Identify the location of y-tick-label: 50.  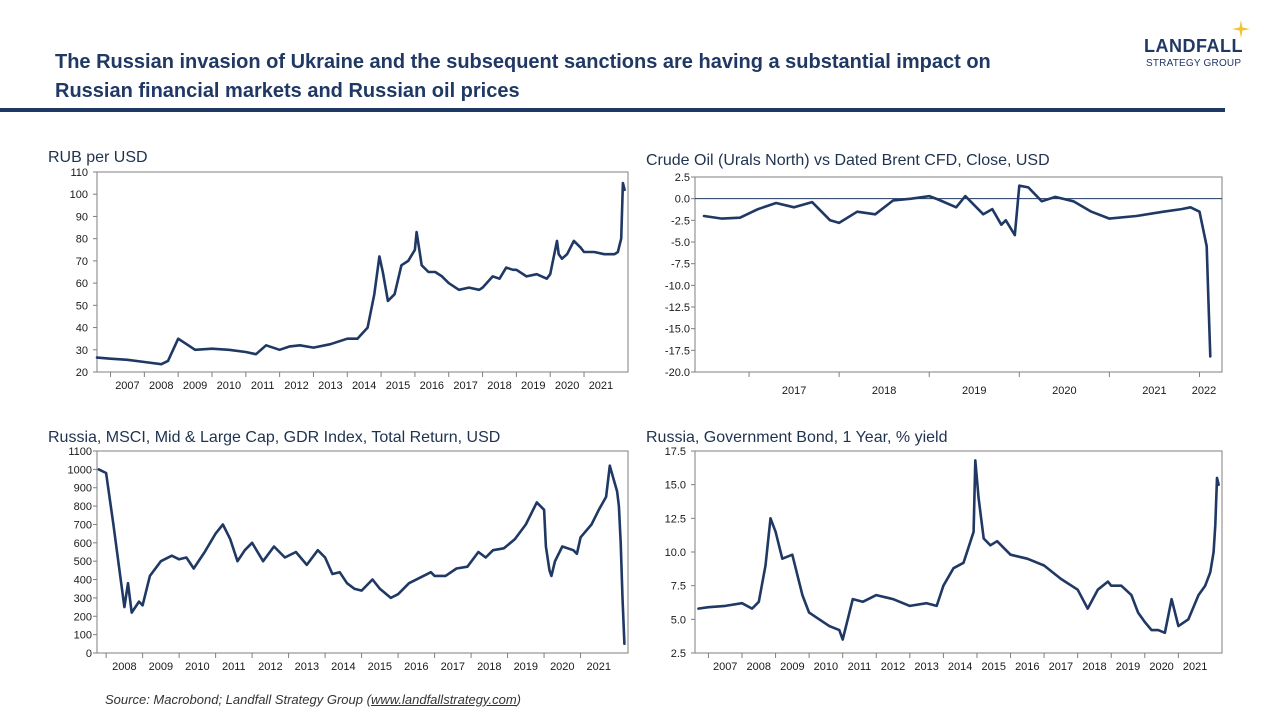
(82, 306).